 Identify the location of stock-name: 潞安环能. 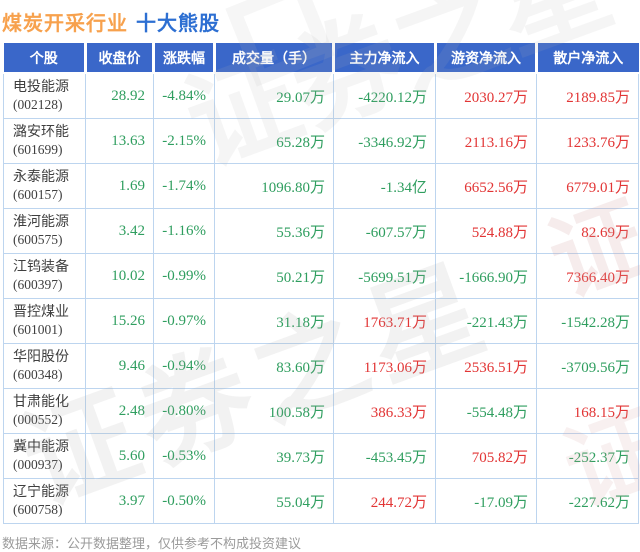
(41, 130).